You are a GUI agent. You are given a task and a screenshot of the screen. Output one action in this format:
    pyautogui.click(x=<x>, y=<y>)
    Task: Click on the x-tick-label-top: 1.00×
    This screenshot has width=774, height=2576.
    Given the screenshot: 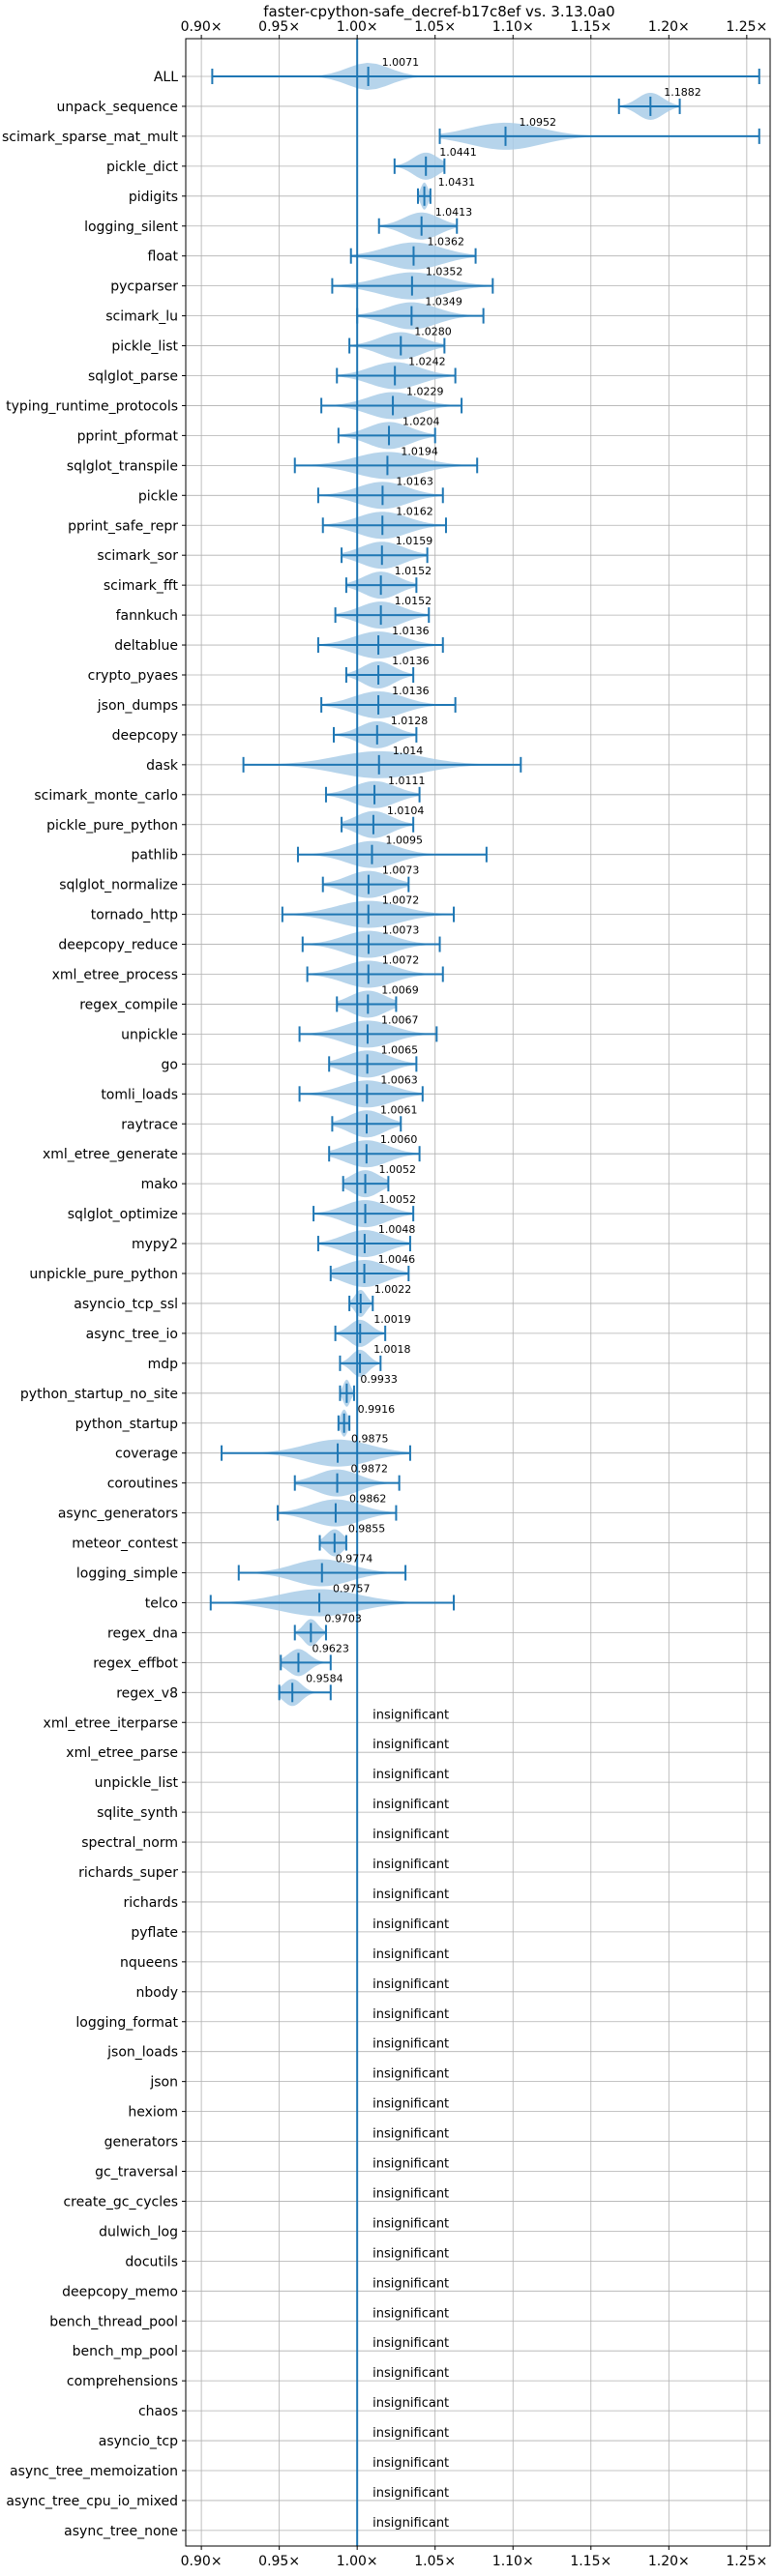 What is the action you would take?
    pyautogui.click(x=357, y=27)
    